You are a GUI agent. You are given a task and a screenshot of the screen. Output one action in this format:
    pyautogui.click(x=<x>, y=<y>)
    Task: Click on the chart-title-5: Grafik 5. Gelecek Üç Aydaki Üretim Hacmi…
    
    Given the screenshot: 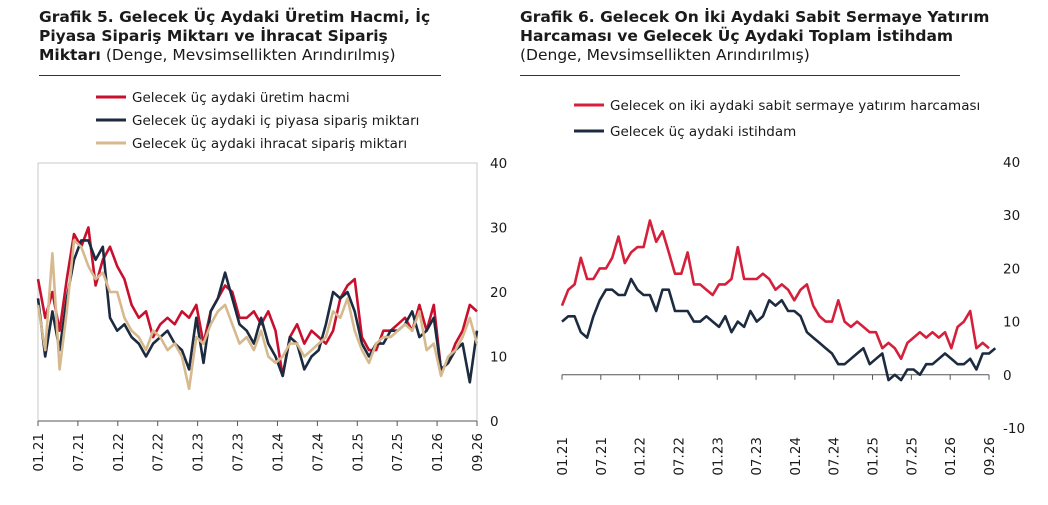 What is the action you would take?
    pyautogui.click(x=244, y=36)
    